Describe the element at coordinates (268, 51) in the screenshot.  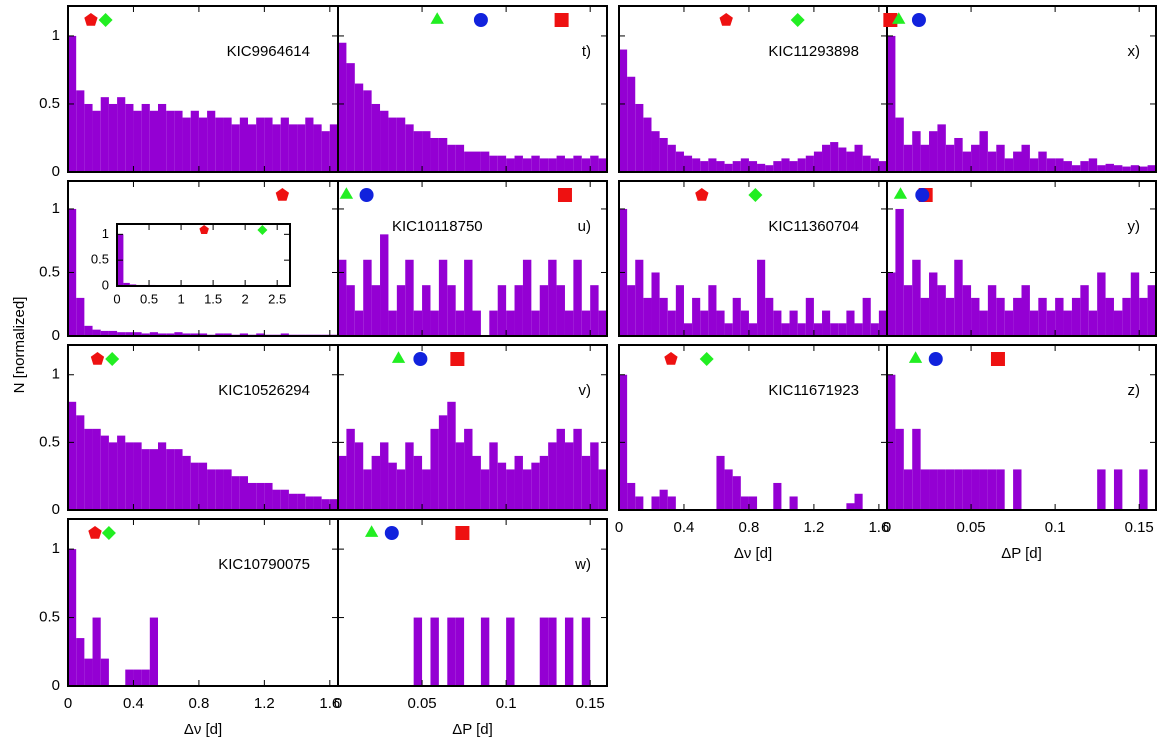
I see `star-label: KIC9964614` at that location.